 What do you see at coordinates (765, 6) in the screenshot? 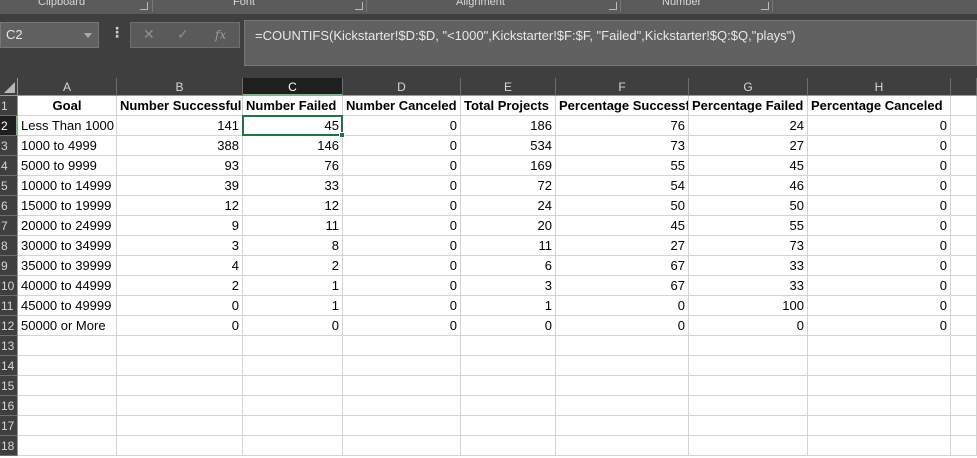
I see `number-launcher-icon` at bounding box center [765, 6].